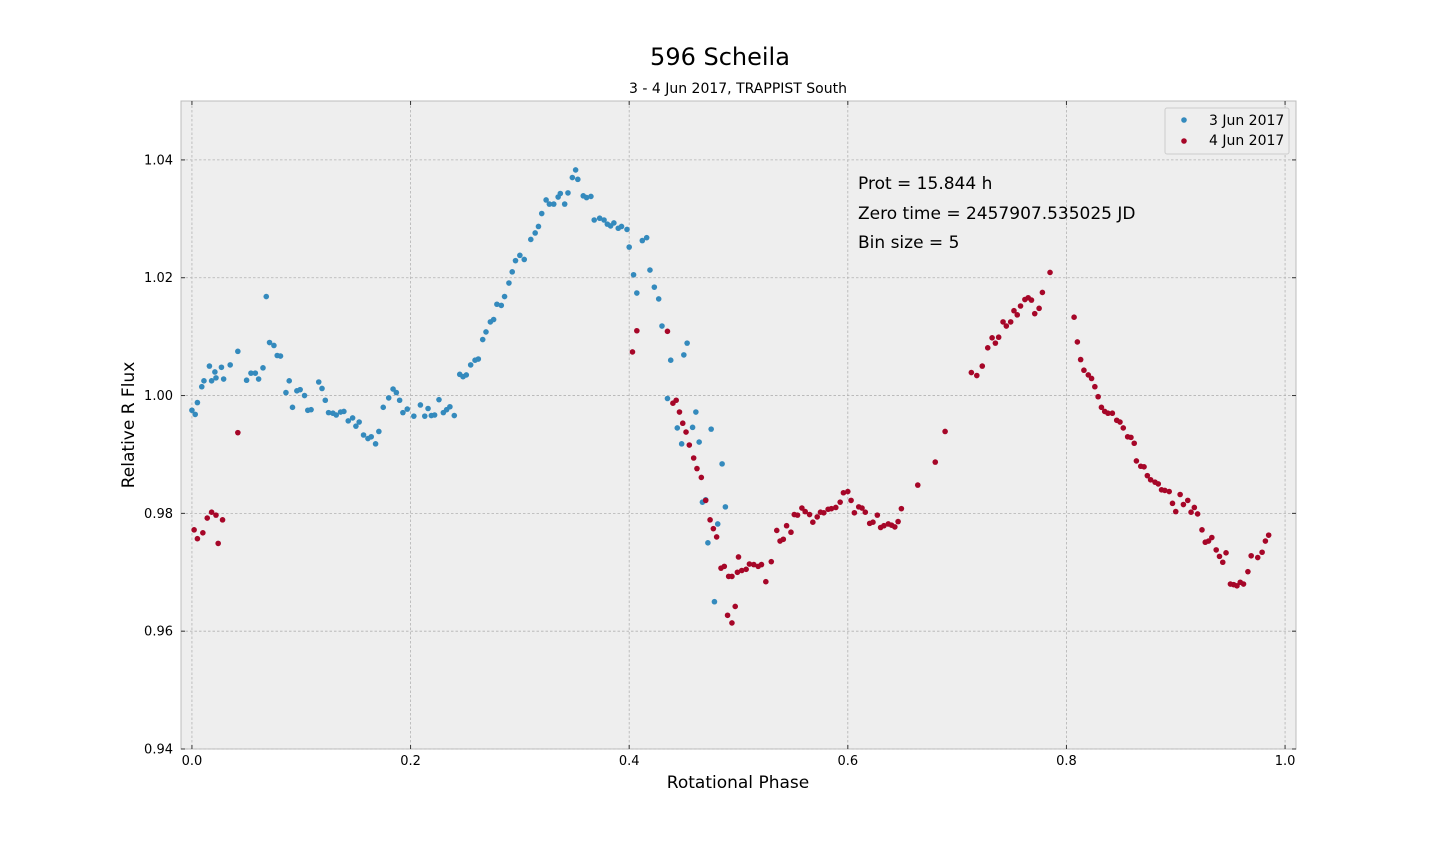 This screenshot has width=1440, height=842. I want to click on chart-title: 596 Scheila, so click(720, 57).